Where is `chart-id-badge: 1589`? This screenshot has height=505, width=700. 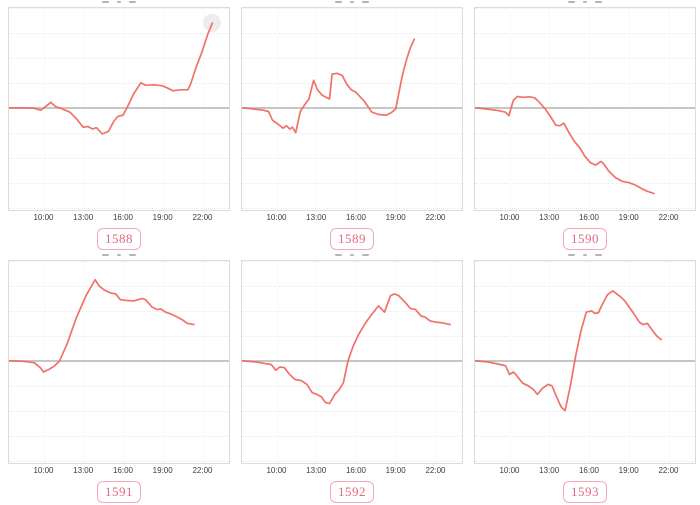
chart-id-badge: 1589 is located at coordinates (352, 238).